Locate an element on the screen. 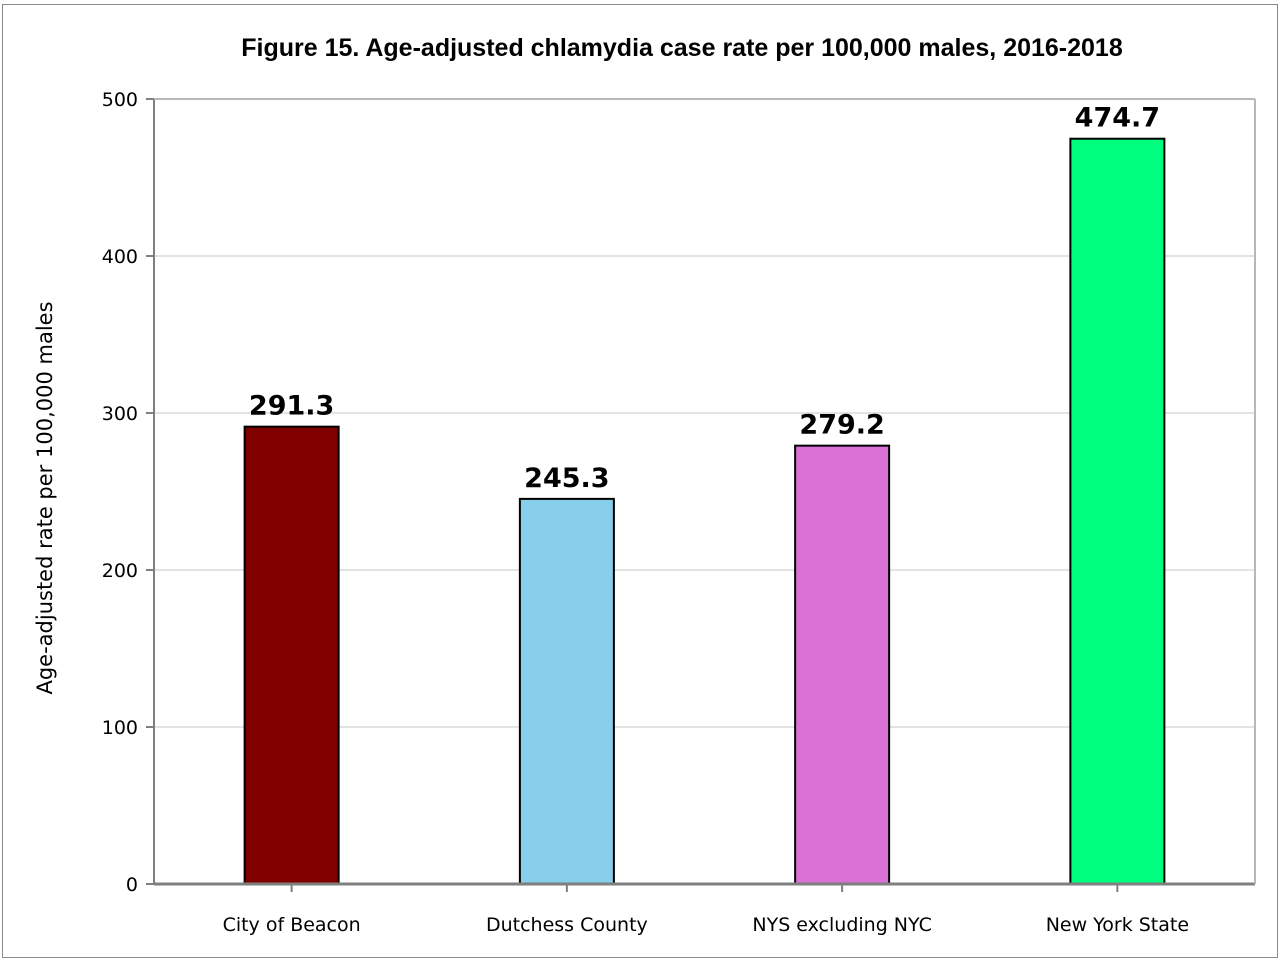 Image resolution: width=1283 pixels, height=962 pixels. bar-value-label: 474.7 is located at coordinates (1117, 118).